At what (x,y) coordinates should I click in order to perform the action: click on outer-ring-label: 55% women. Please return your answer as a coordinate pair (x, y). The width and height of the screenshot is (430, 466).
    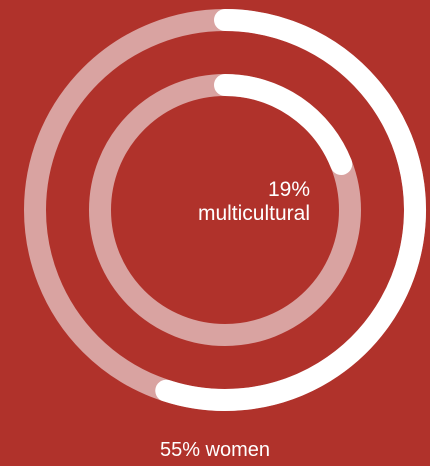
    Looking at the image, I should click on (215, 450).